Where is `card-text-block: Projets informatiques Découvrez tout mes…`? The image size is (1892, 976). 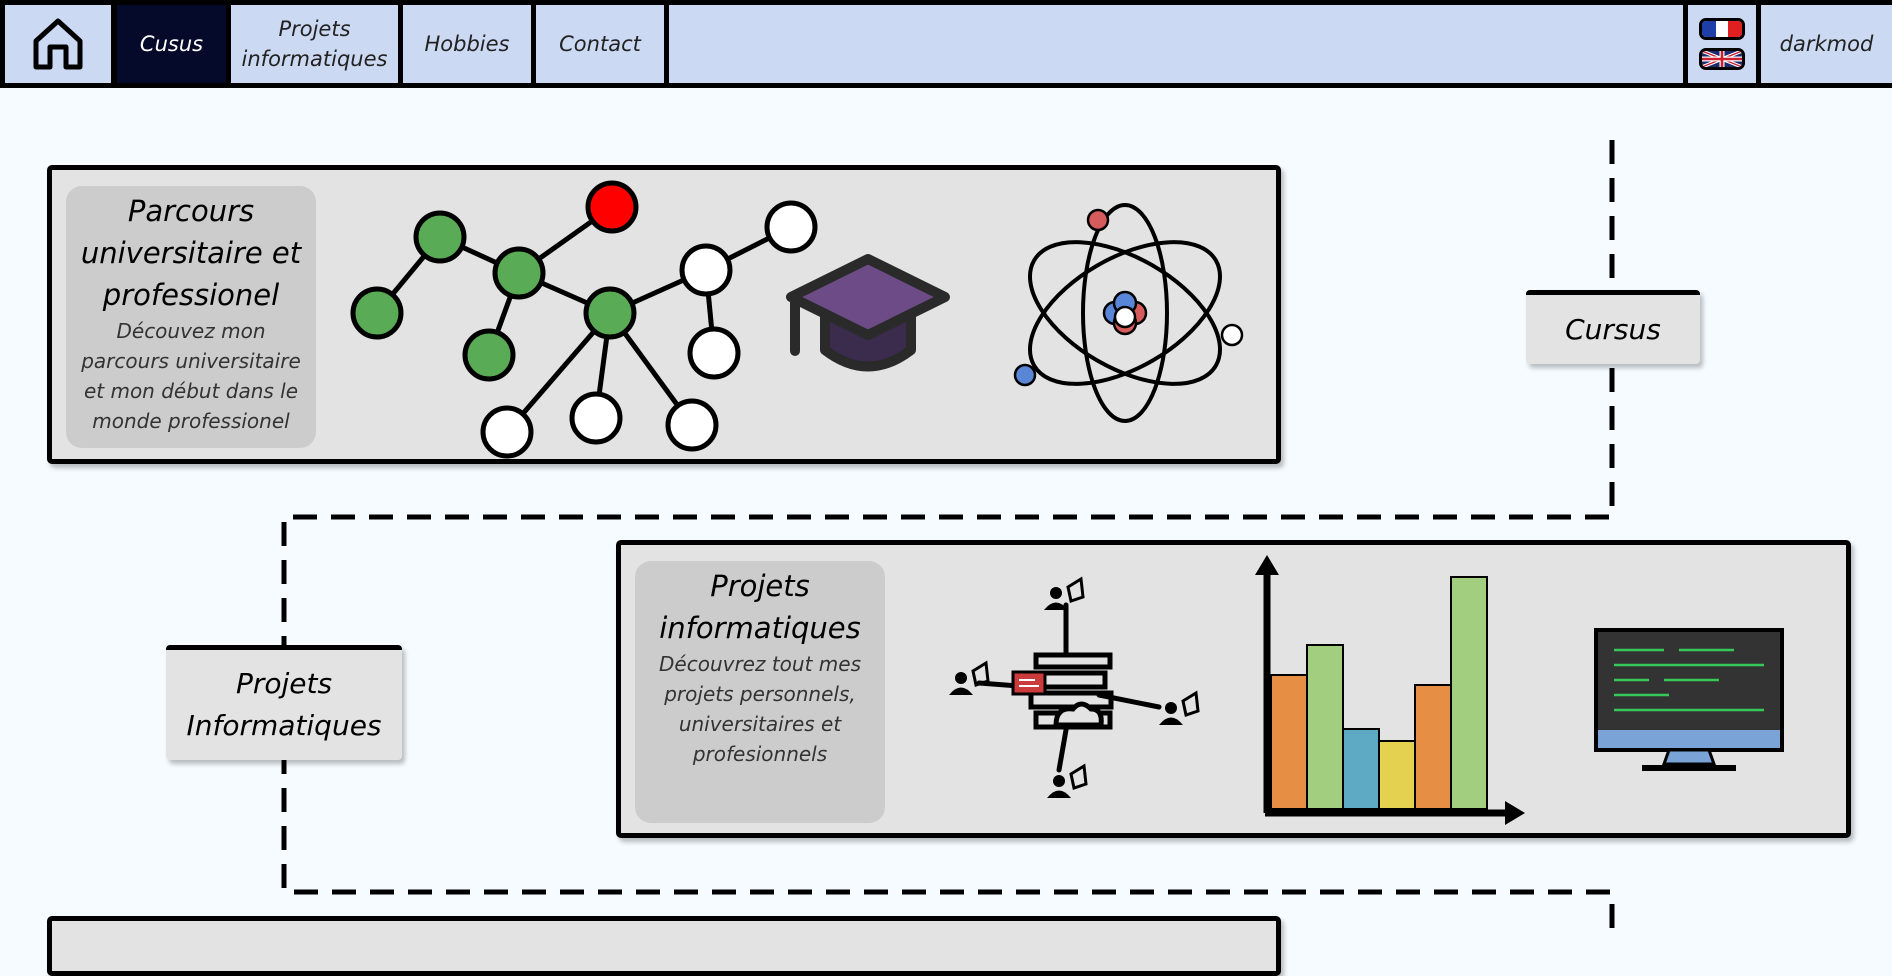
card-text-block: Projets informatiques Découvrez tout mes… is located at coordinates (760, 692).